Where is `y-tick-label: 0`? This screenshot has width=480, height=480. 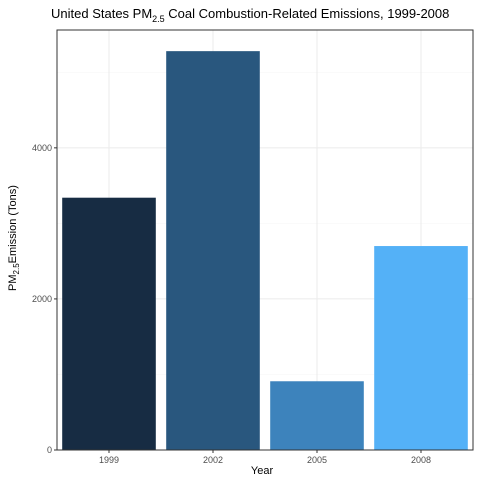
y-tick-label: 0 is located at coordinates (49, 450).